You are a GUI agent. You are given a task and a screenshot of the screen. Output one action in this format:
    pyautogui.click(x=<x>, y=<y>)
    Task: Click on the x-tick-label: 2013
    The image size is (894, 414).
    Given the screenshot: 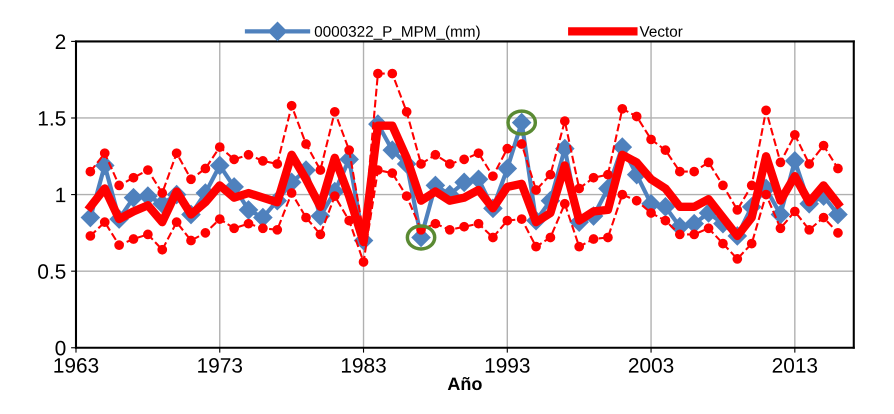 What is the action you would take?
    pyautogui.click(x=795, y=365)
    